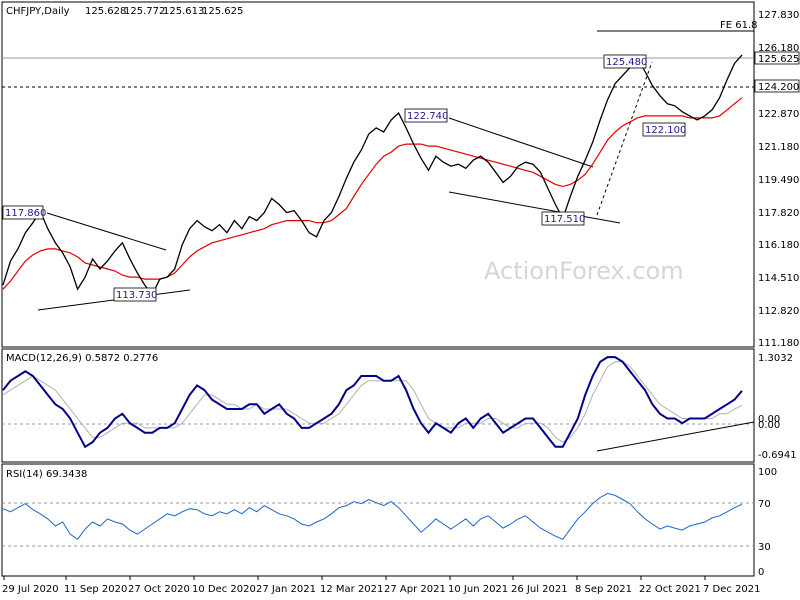  I want to click on macd-signal-line, so click(372, 402).